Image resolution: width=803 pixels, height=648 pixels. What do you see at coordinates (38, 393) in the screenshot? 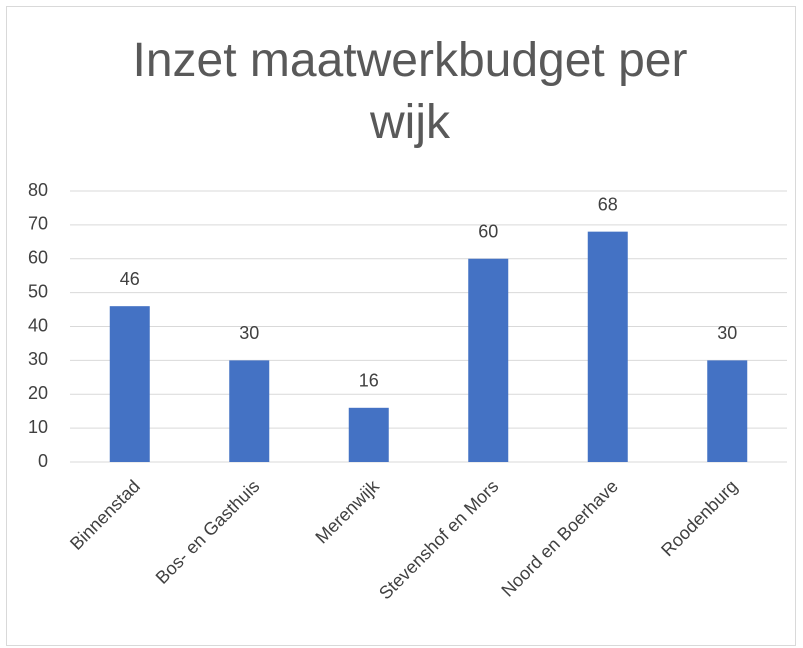
I see `y-tick-label: 20` at bounding box center [38, 393].